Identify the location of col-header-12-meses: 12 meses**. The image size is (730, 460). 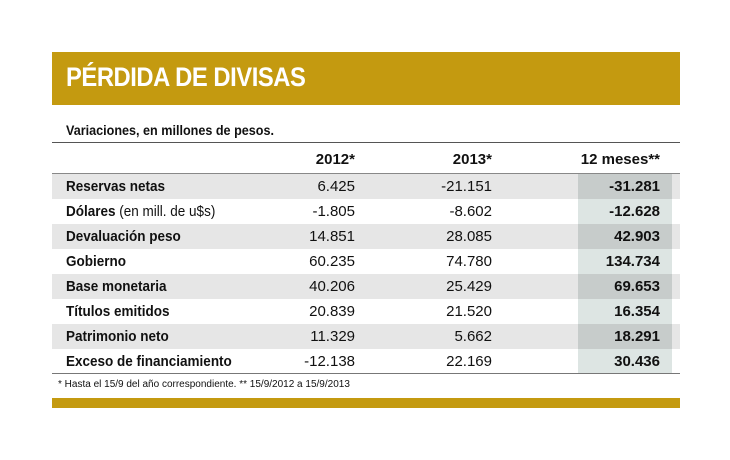
(620, 159).